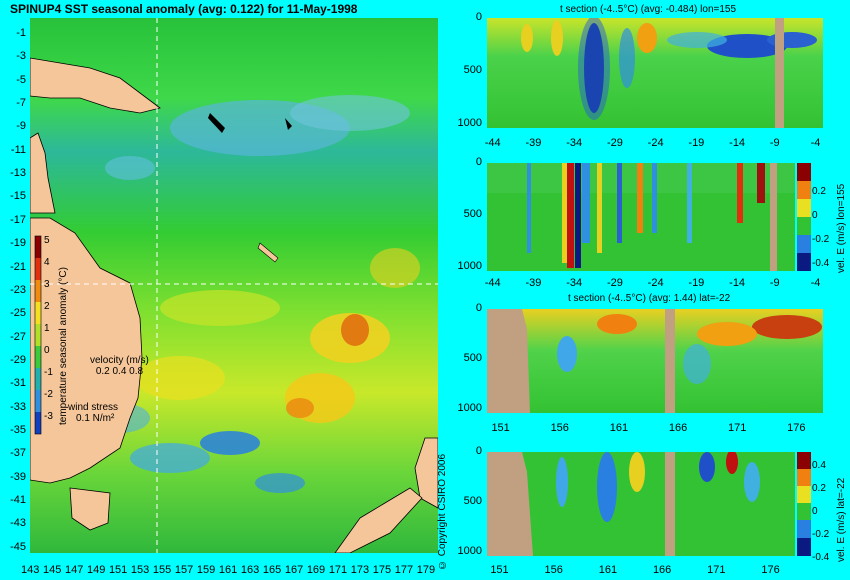 The image size is (850, 580). I want to click on y-tick-label: -17, so click(18, 219).